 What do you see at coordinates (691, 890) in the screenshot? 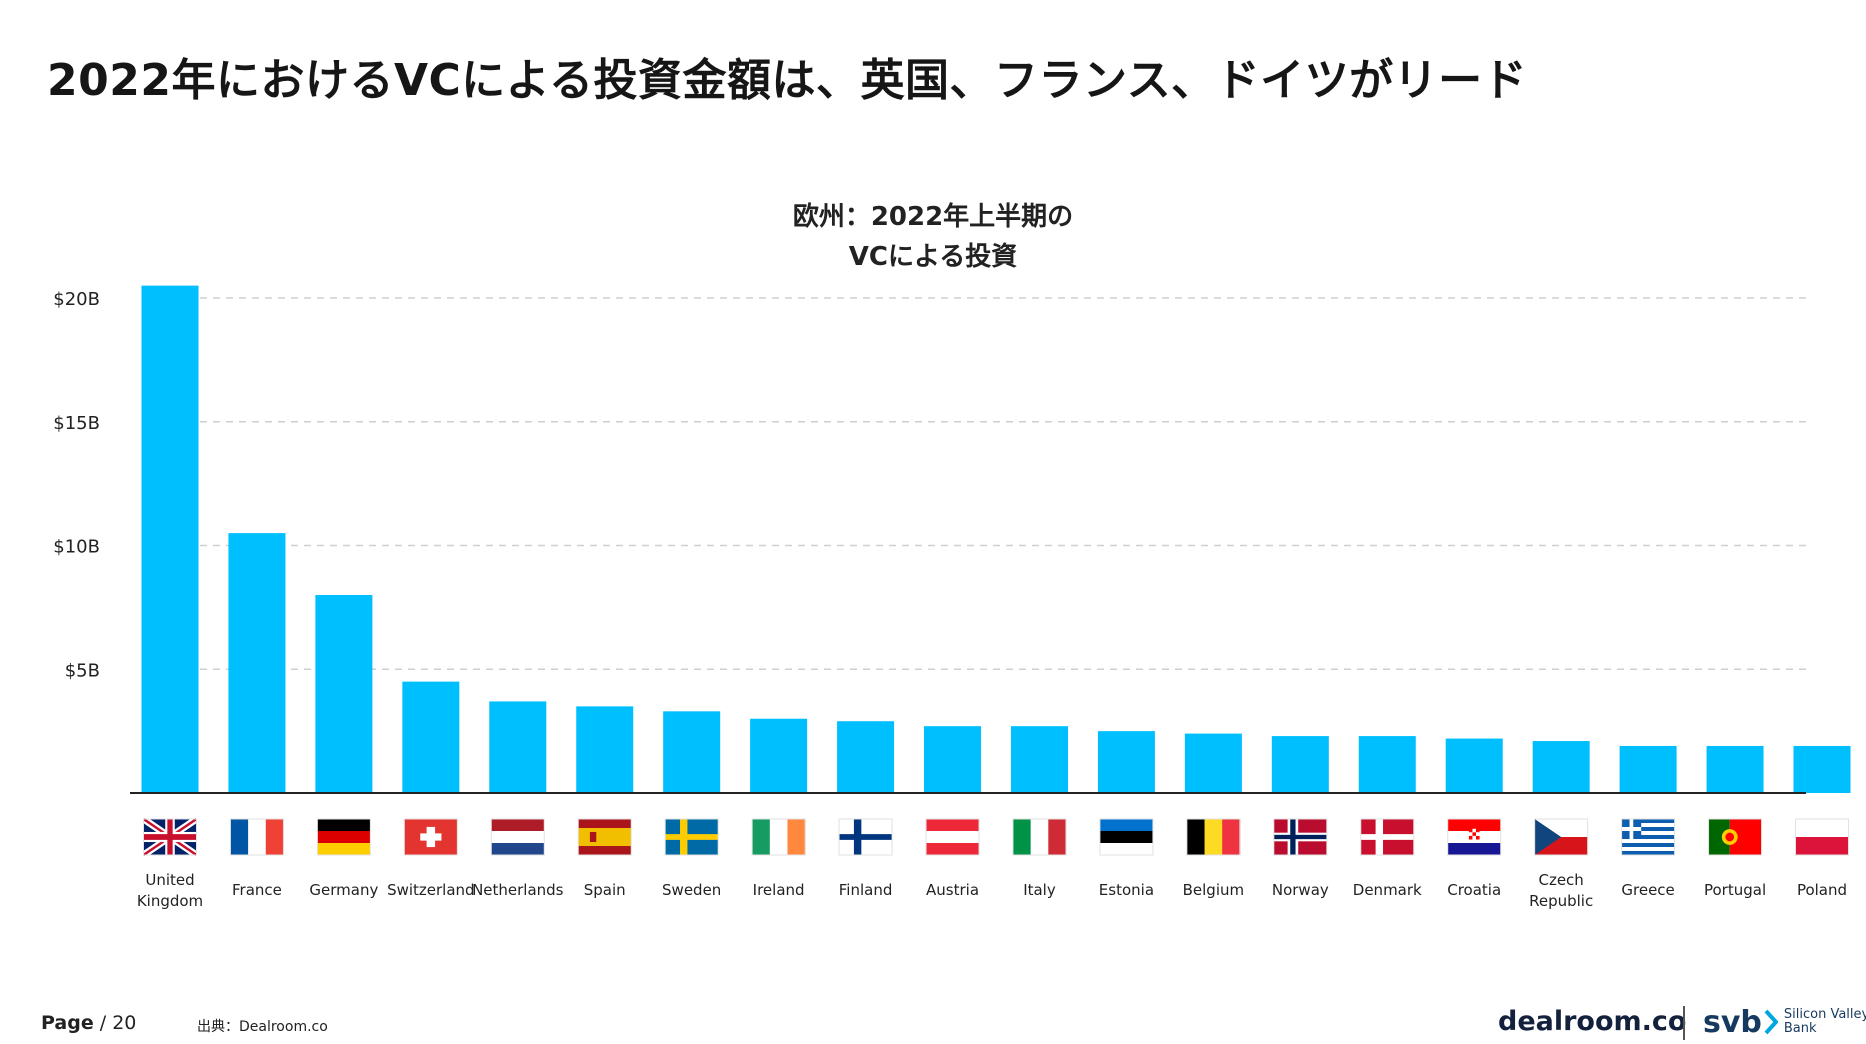
I see `x-tick-label: Sweden` at bounding box center [691, 890].